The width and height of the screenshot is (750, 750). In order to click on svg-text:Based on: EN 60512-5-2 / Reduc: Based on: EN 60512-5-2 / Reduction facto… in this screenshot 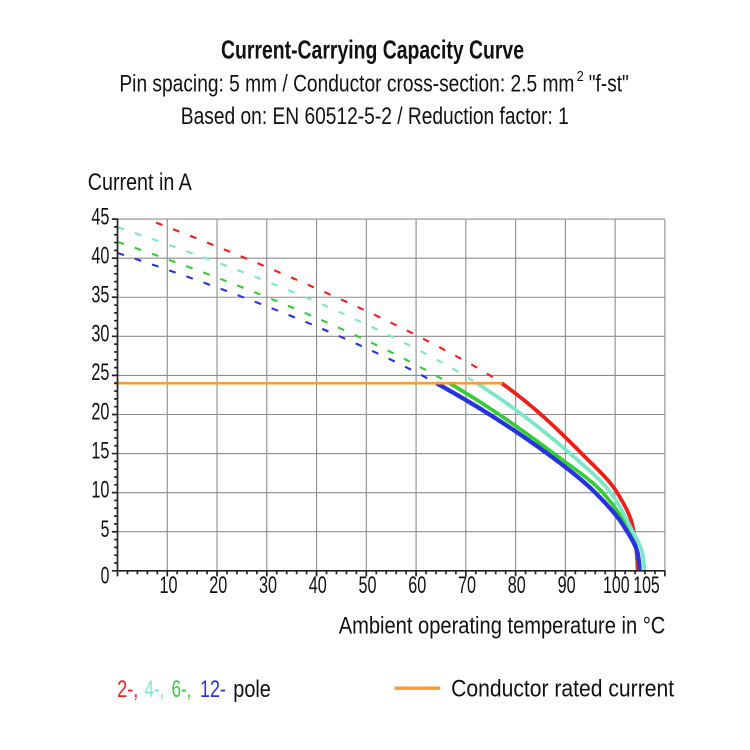, I will do `click(375, 116)`.